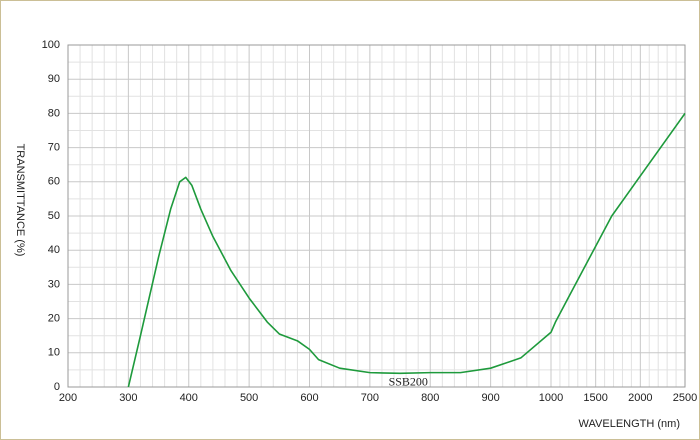 The width and height of the screenshot is (700, 440). I want to click on x-tick-label: 200, so click(68, 398).